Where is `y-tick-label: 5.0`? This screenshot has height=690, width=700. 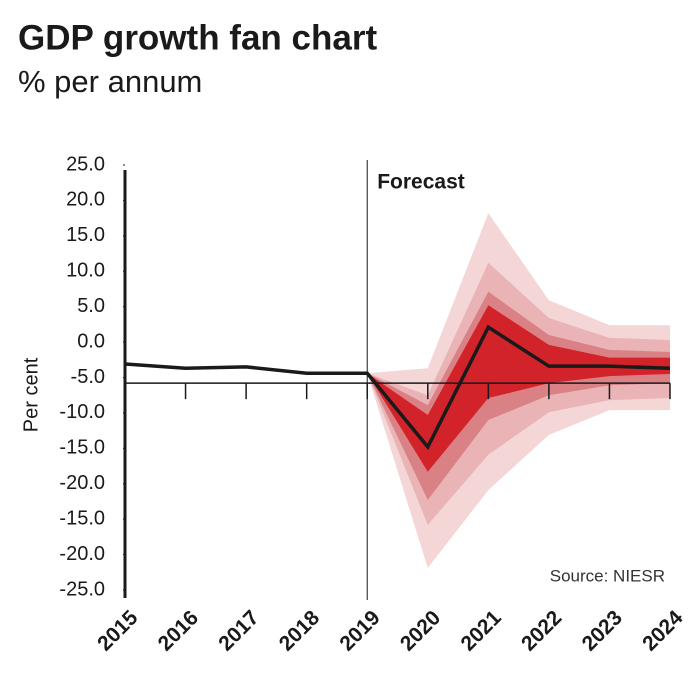
y-tick-label: 5.0 is located at coordinates (91, 306).